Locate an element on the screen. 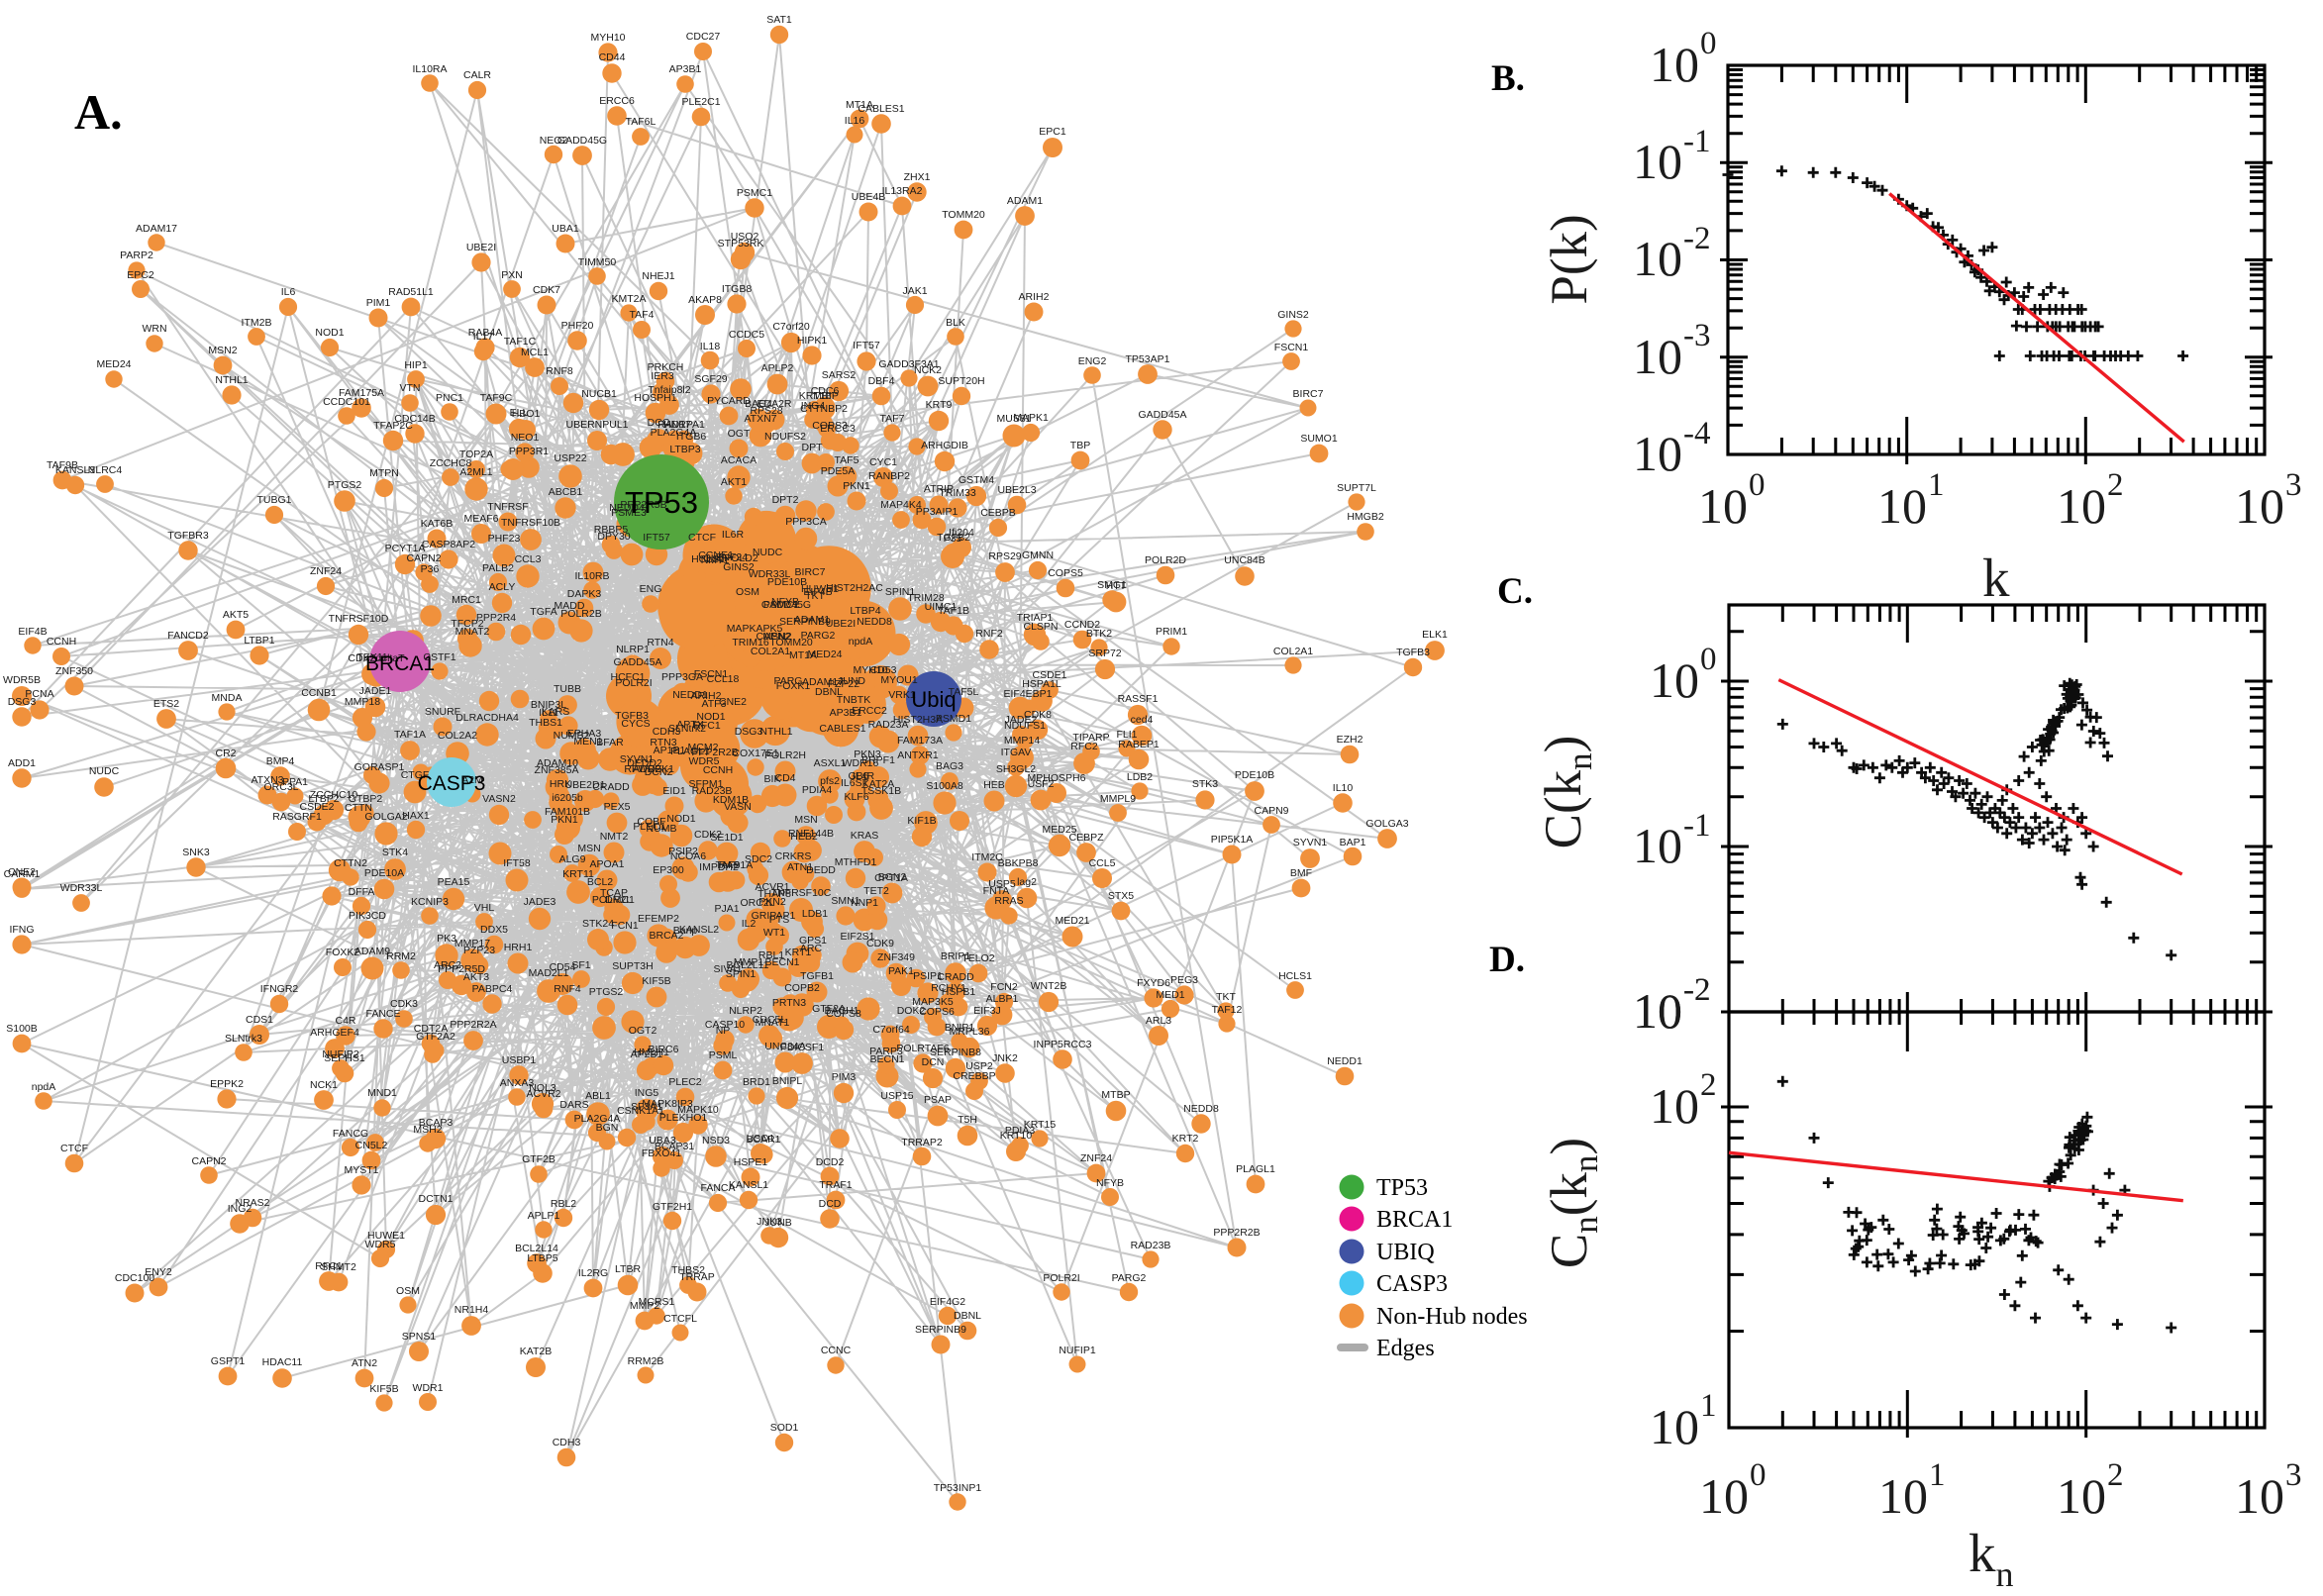 This screenshot has width=2323, height=1596. svg-text: JADE1 is located at coordinates (376, 691).